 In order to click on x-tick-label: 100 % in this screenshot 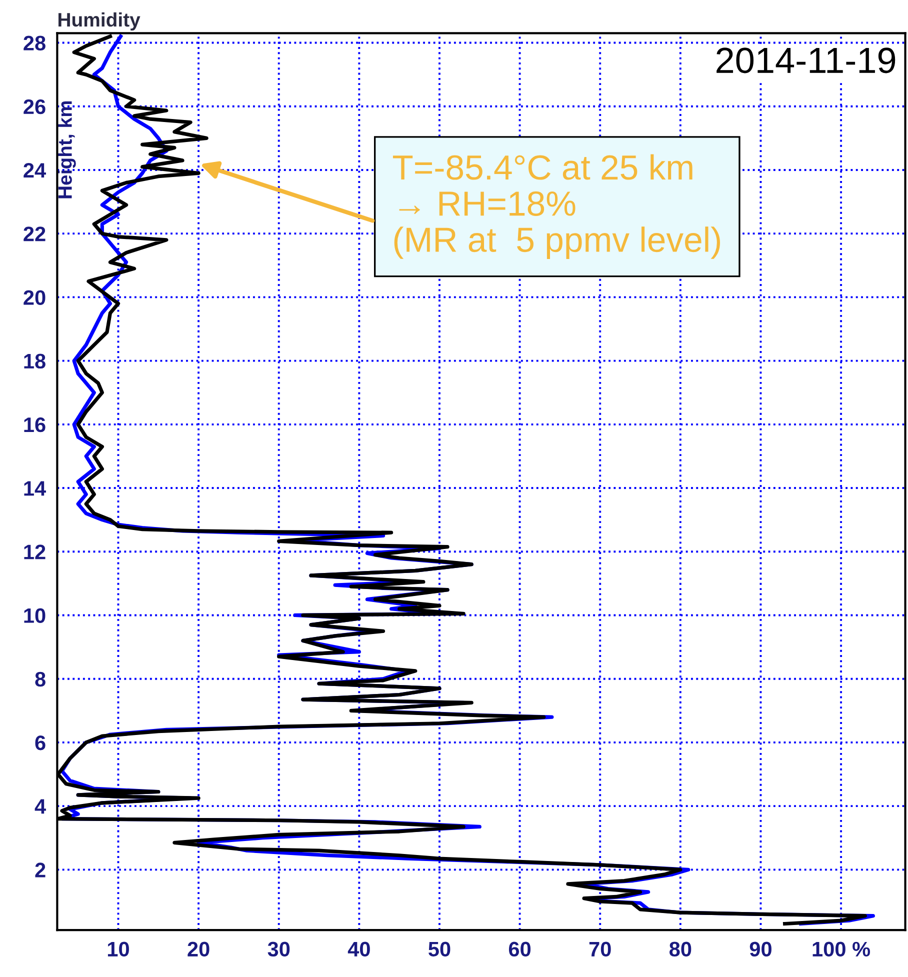, I will do `click(841, 949)`.